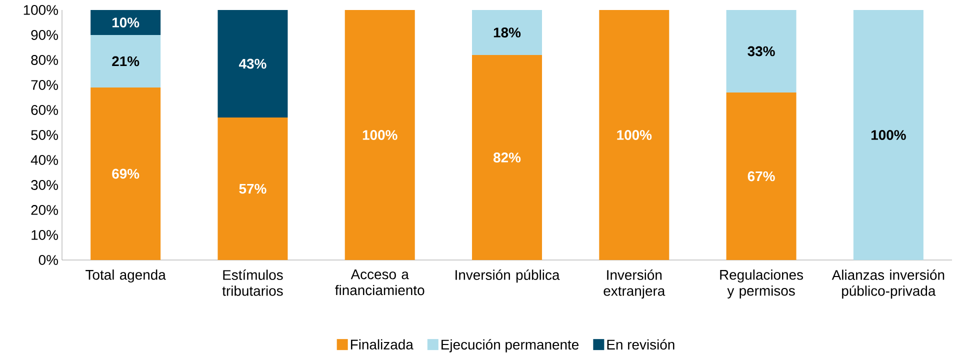  Describe the element at coordinates (44, 160) in the screenshot. I see `y-tick-label: 40%` at that location.